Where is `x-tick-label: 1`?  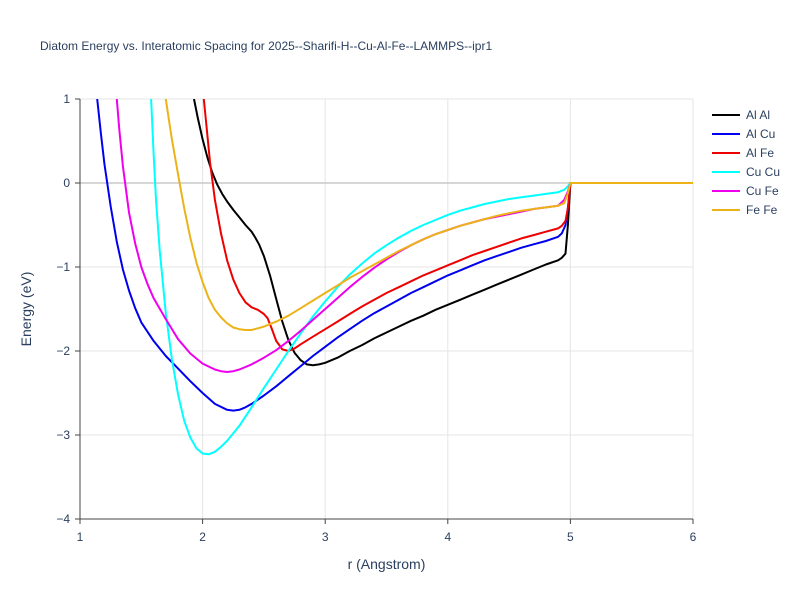
x-tick-label: 1 is located at coordinates (80, 537).